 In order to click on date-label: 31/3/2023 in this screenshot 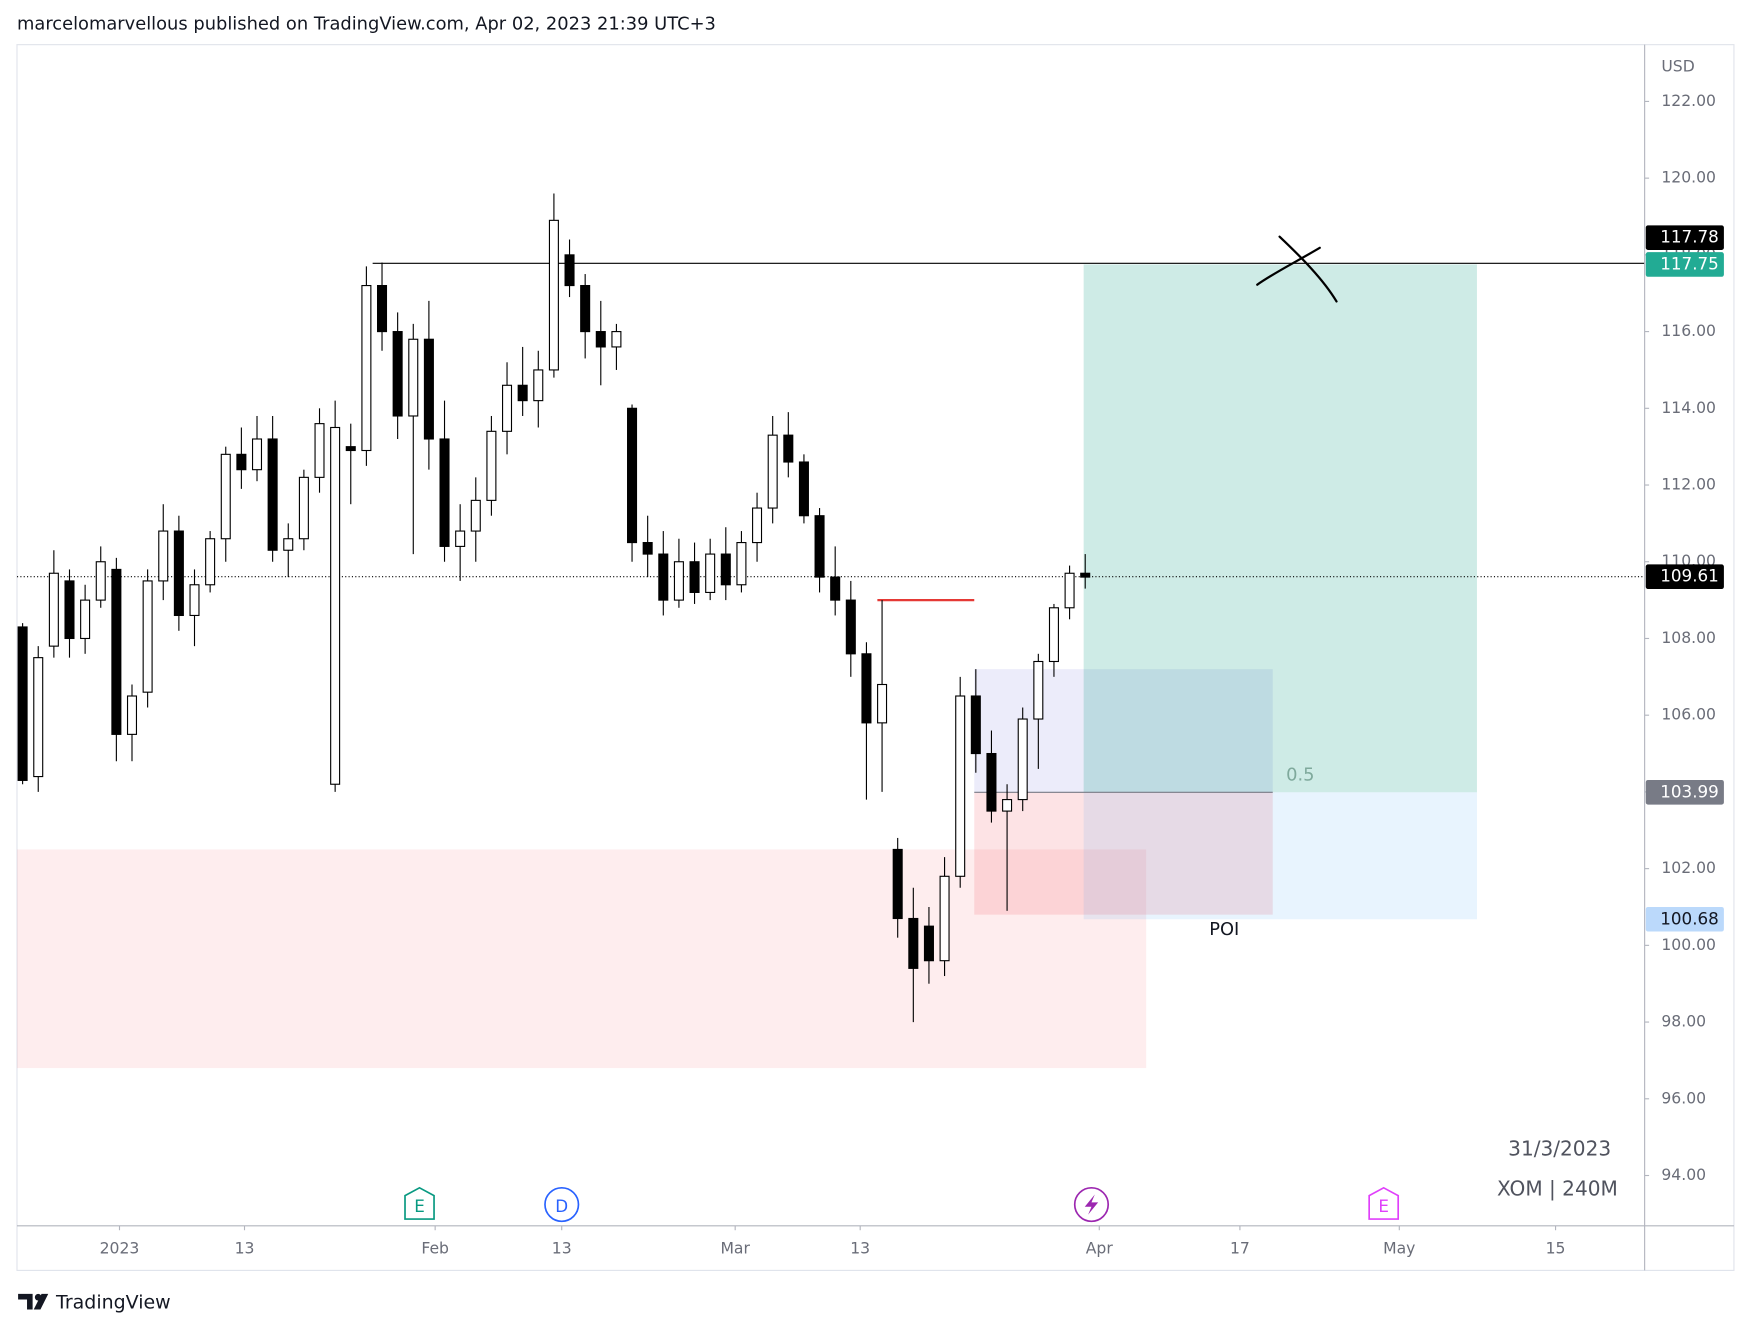, I will do `click(1559, 1148)`.